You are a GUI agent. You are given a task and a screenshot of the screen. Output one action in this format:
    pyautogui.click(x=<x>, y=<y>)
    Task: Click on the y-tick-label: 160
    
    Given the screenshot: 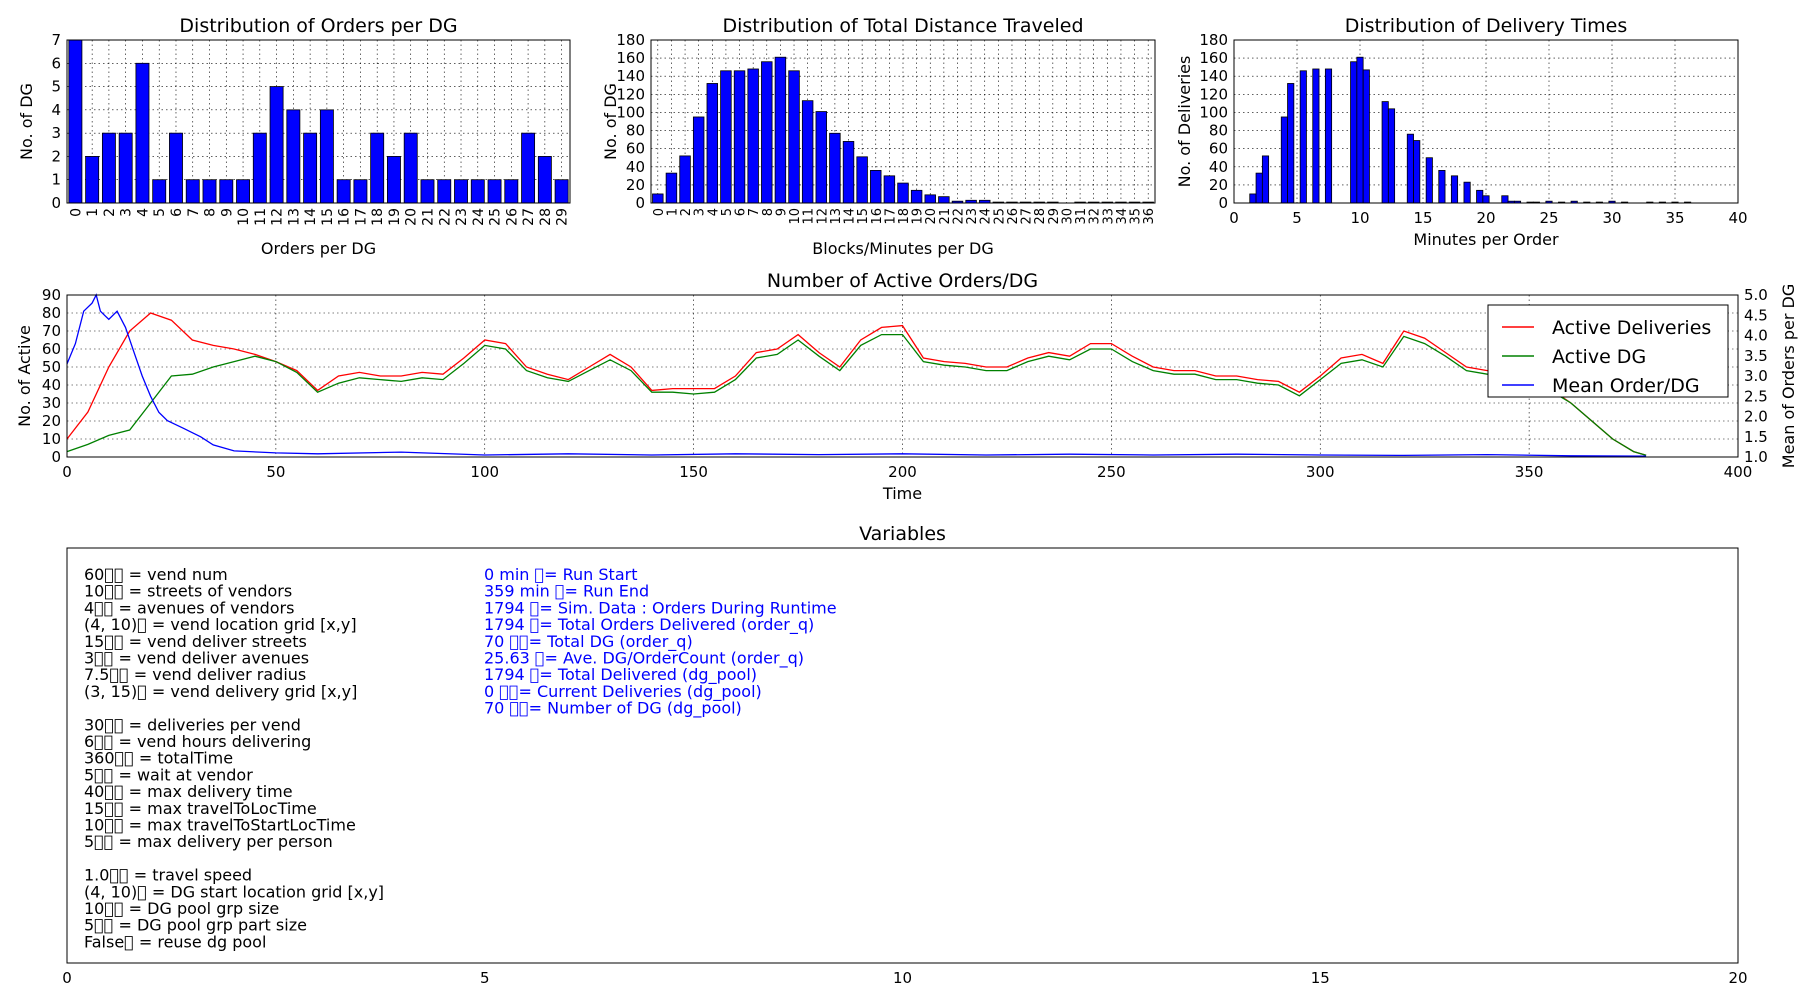 What is the action you would take?
    pyautogui.click(x=630, y=58)
    